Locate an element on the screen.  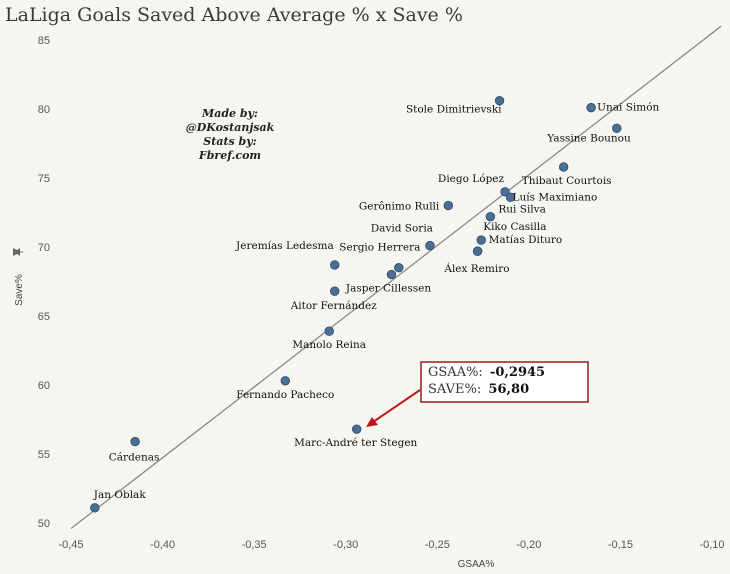
point-label: Yassine Bounou is located at coordinates (588, 138).